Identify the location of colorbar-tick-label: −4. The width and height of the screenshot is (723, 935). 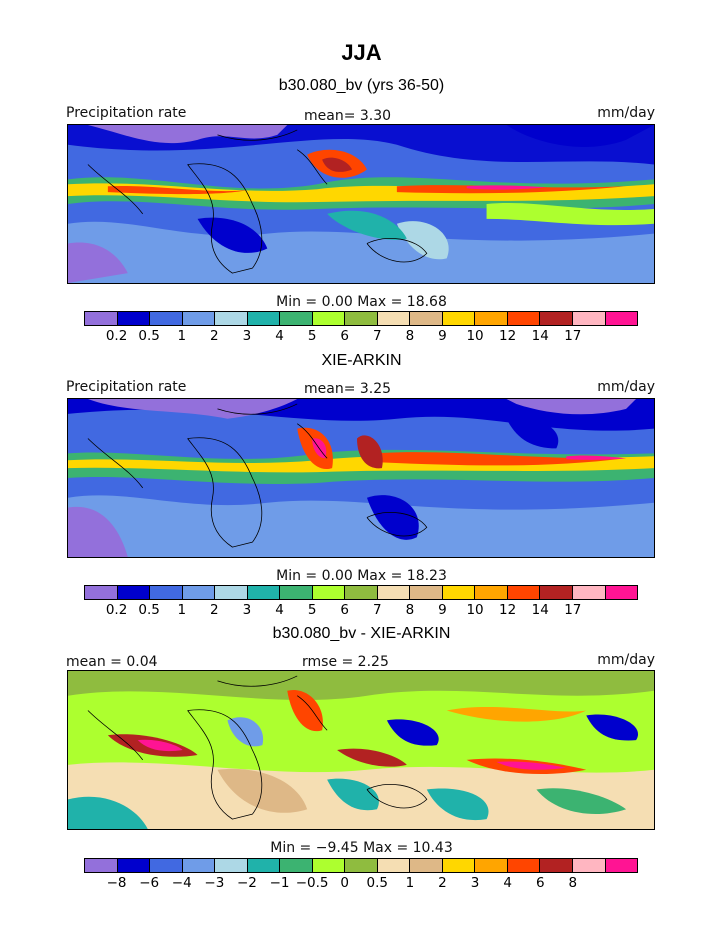
(181, 883).